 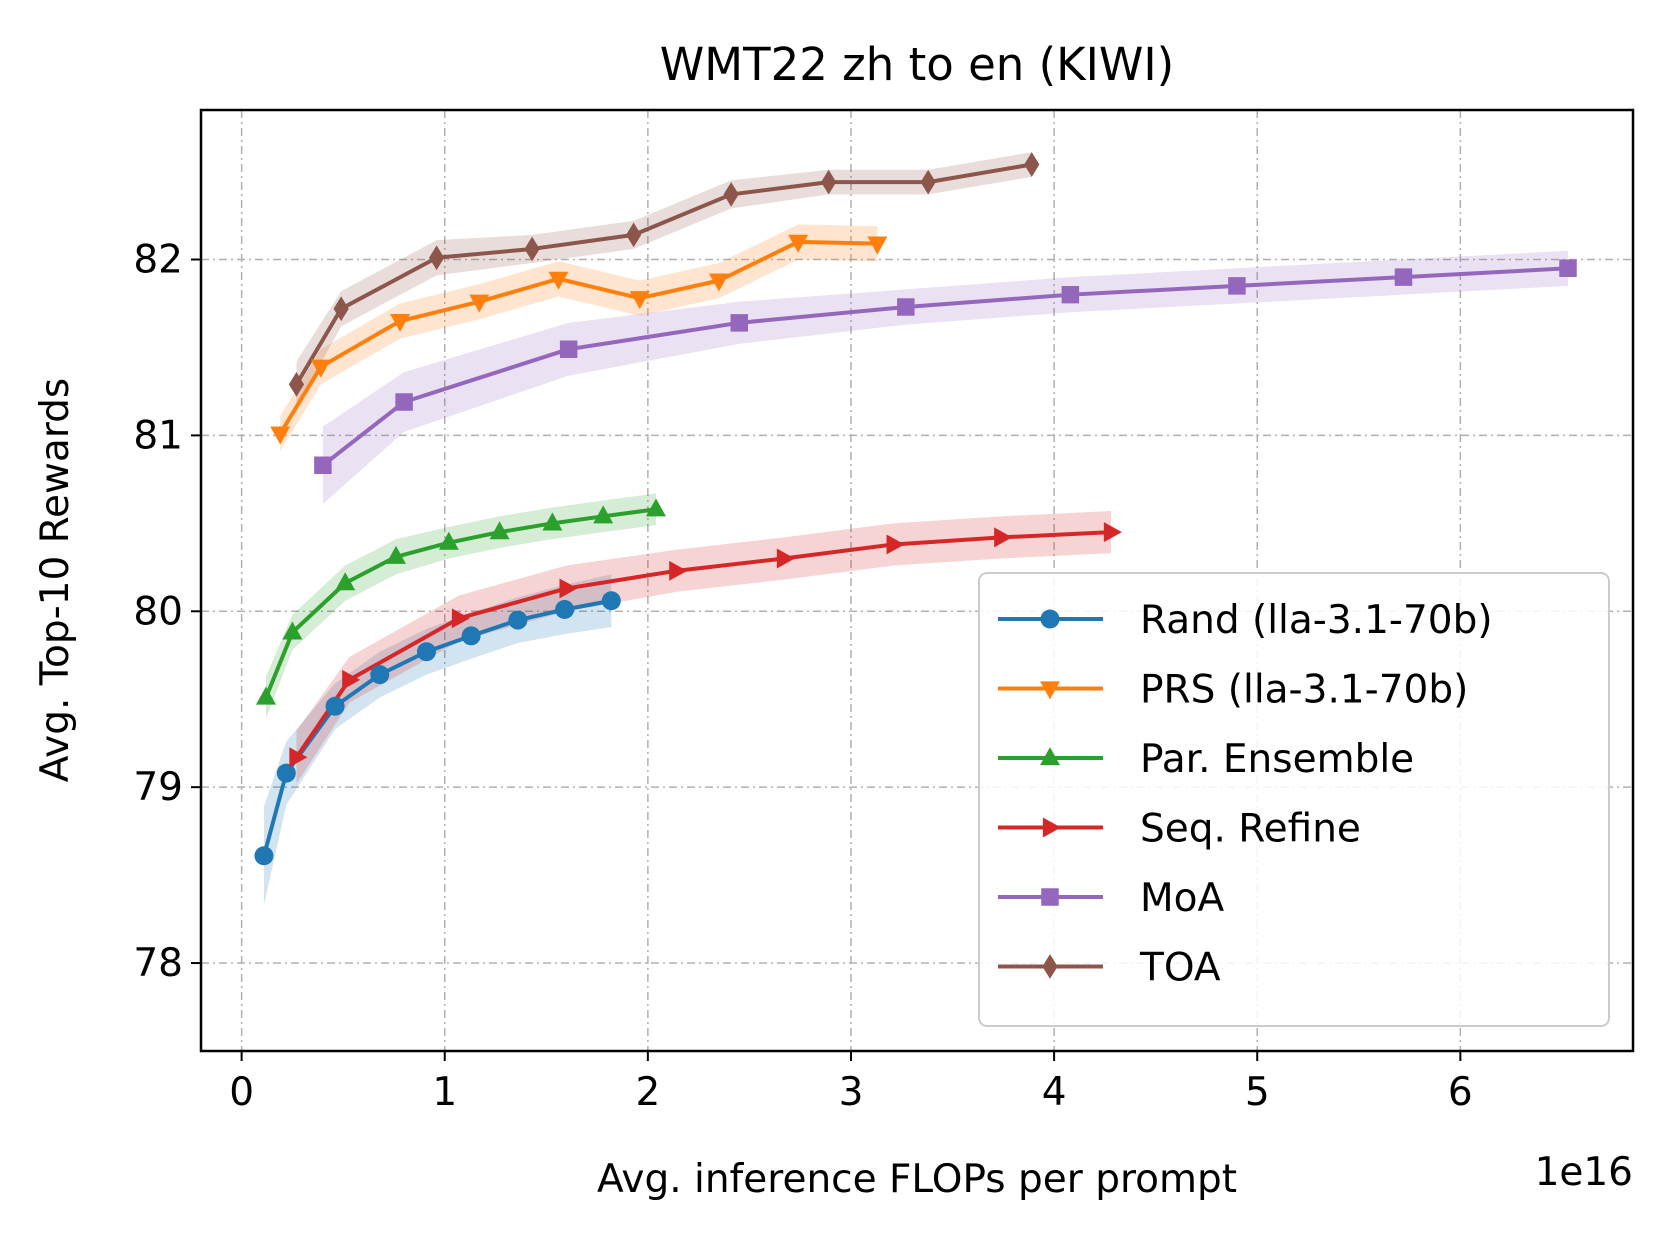 I want to click on legend-label-toa: TOA, so click(x=1180, y=968).